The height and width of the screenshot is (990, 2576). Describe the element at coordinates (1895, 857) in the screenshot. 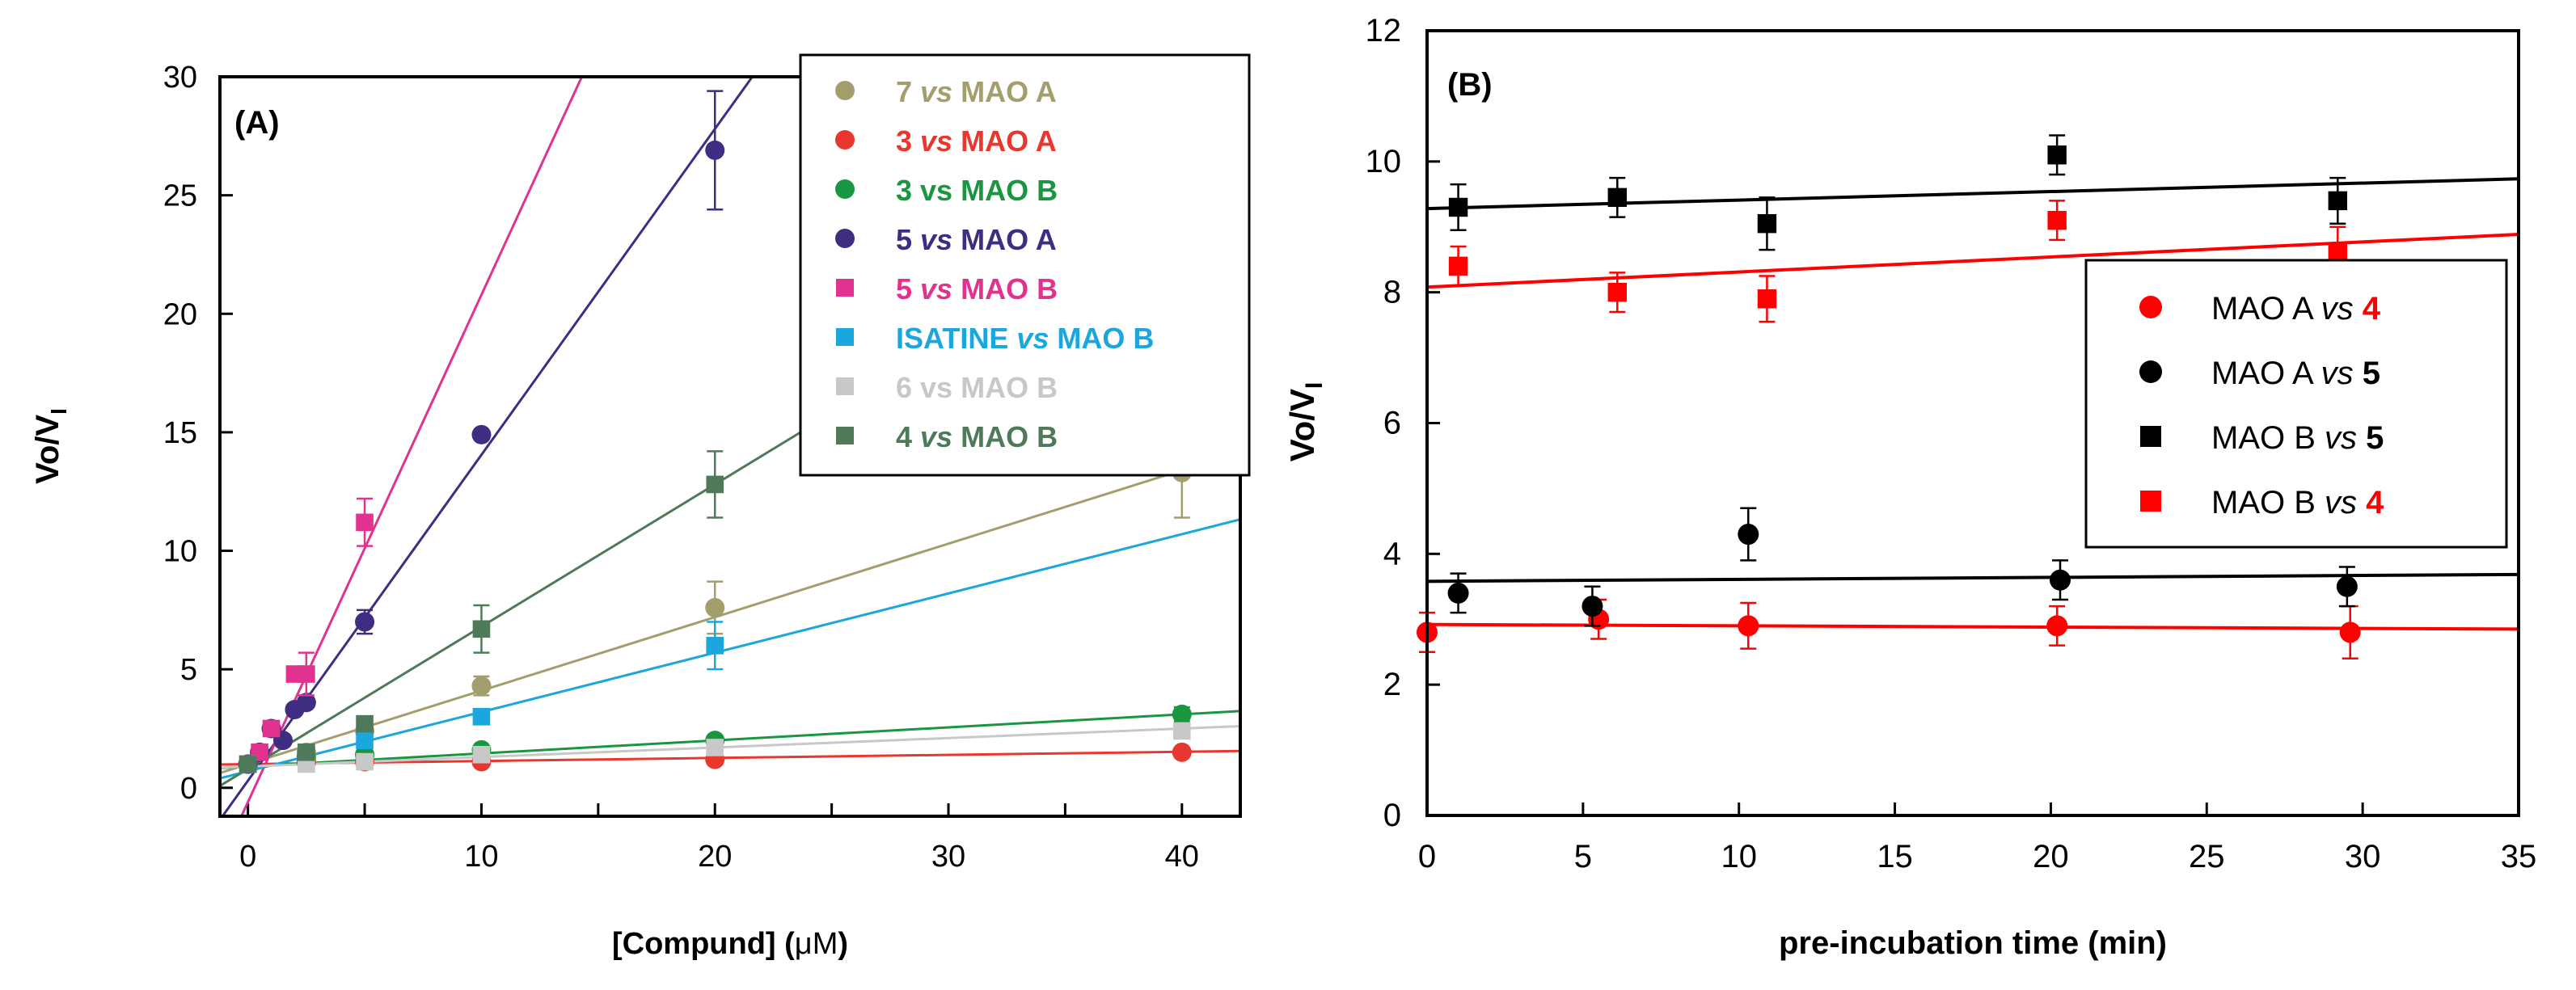

I see `x-tick-label: 15` at that location.